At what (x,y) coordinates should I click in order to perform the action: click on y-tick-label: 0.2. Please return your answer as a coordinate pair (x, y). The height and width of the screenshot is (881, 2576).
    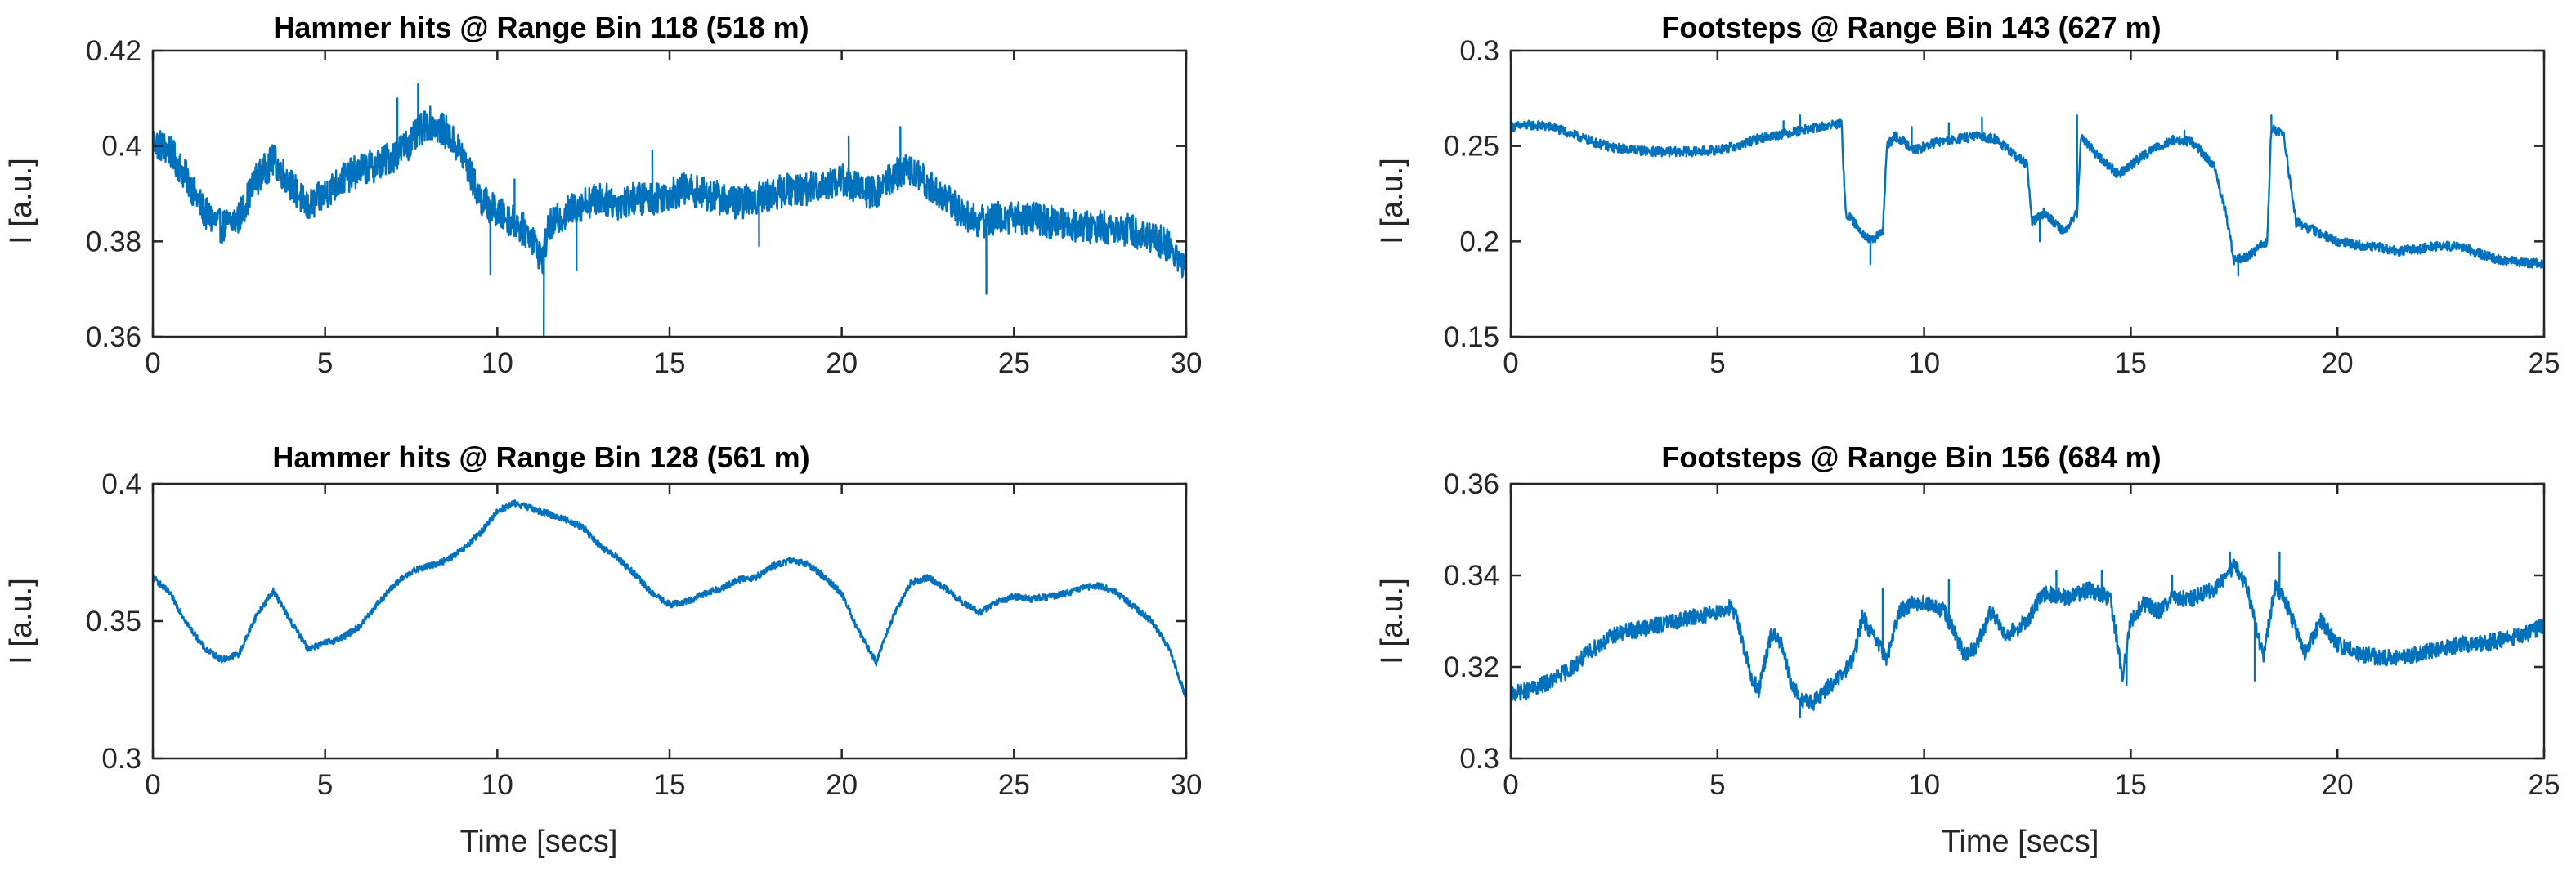
    Looking at the image, I should click on (1479, 241).